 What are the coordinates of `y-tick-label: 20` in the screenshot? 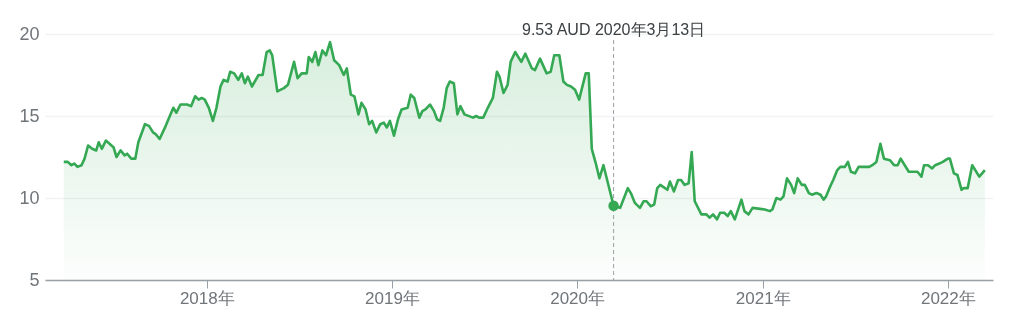 It's located at (29, 33).